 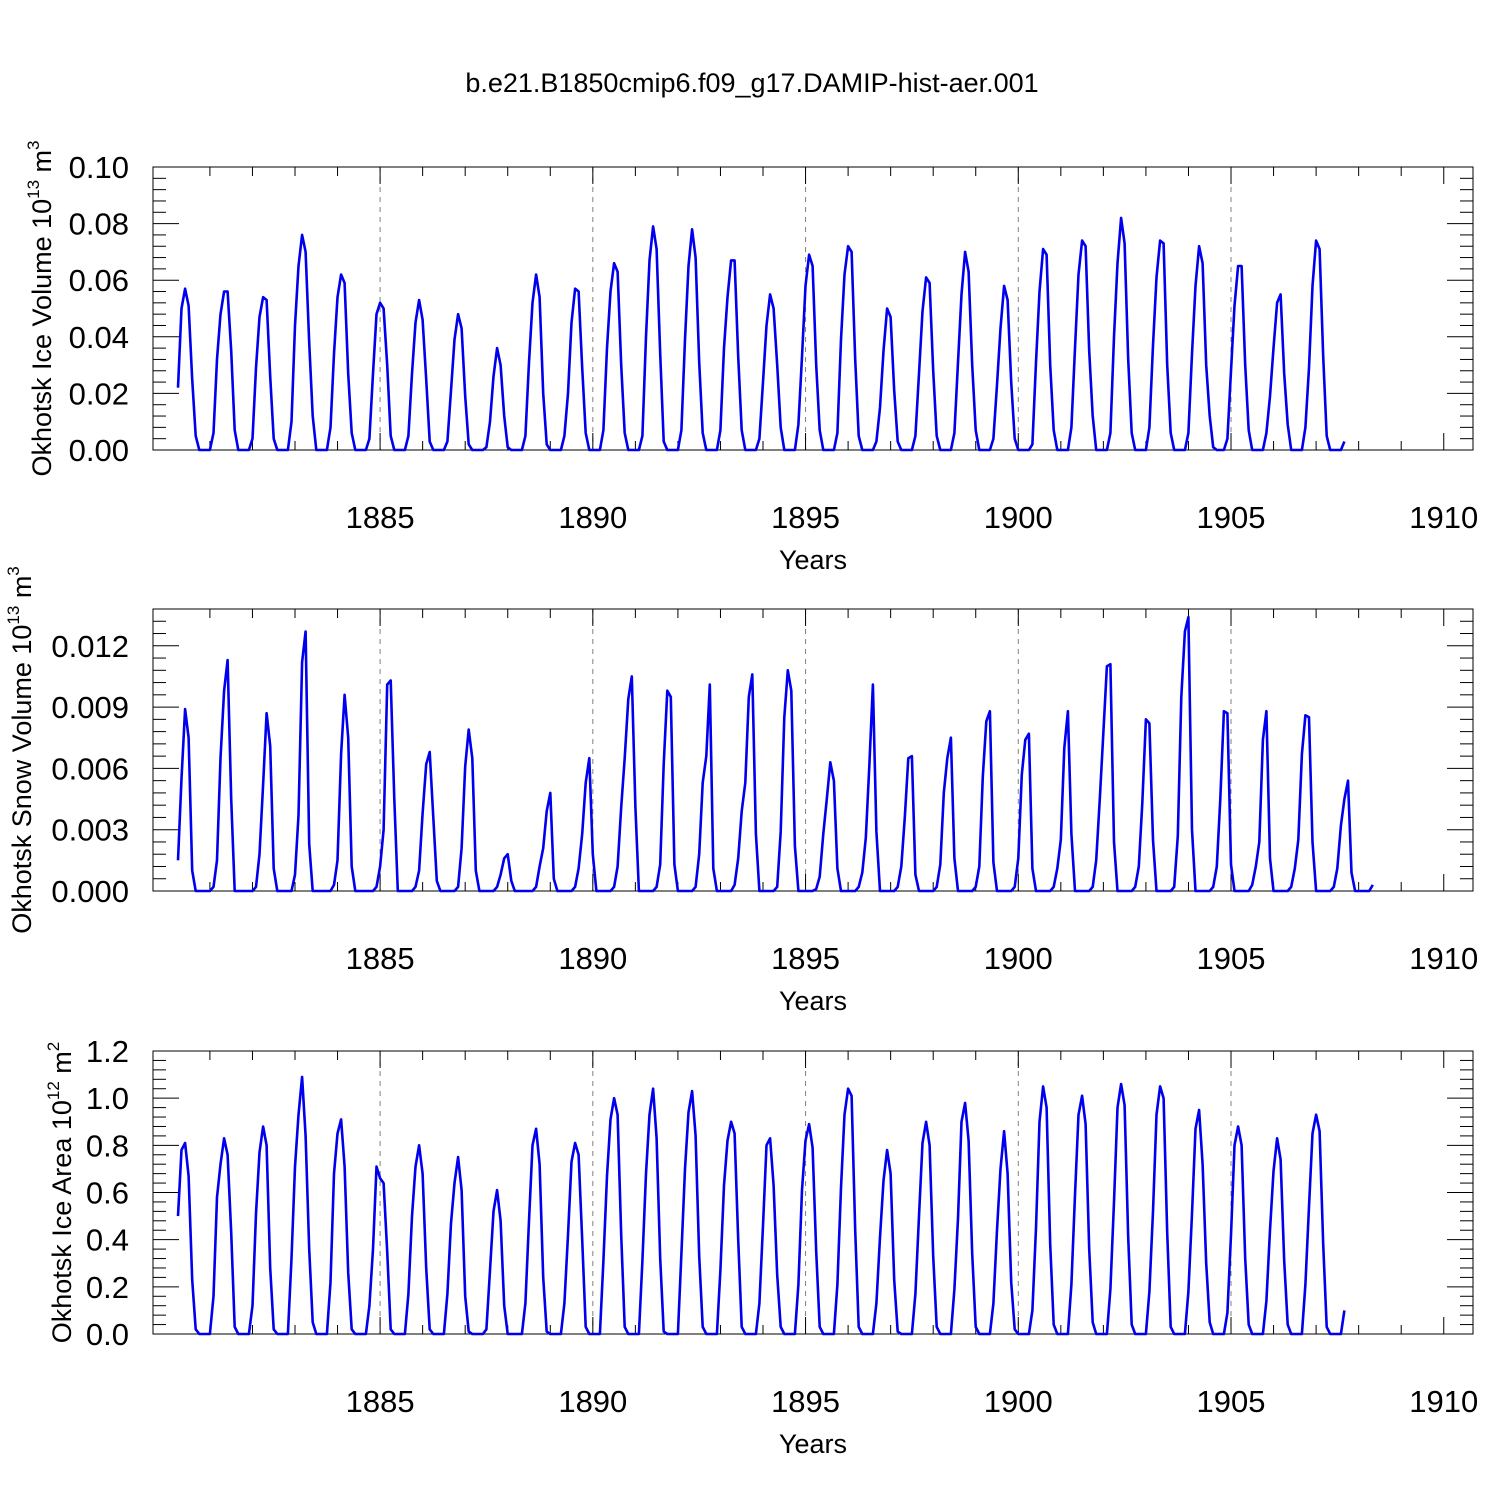 I want to click on y-axis-label: Okhotsk Snow Volume 1013 m3, so click(x=20, y=750).